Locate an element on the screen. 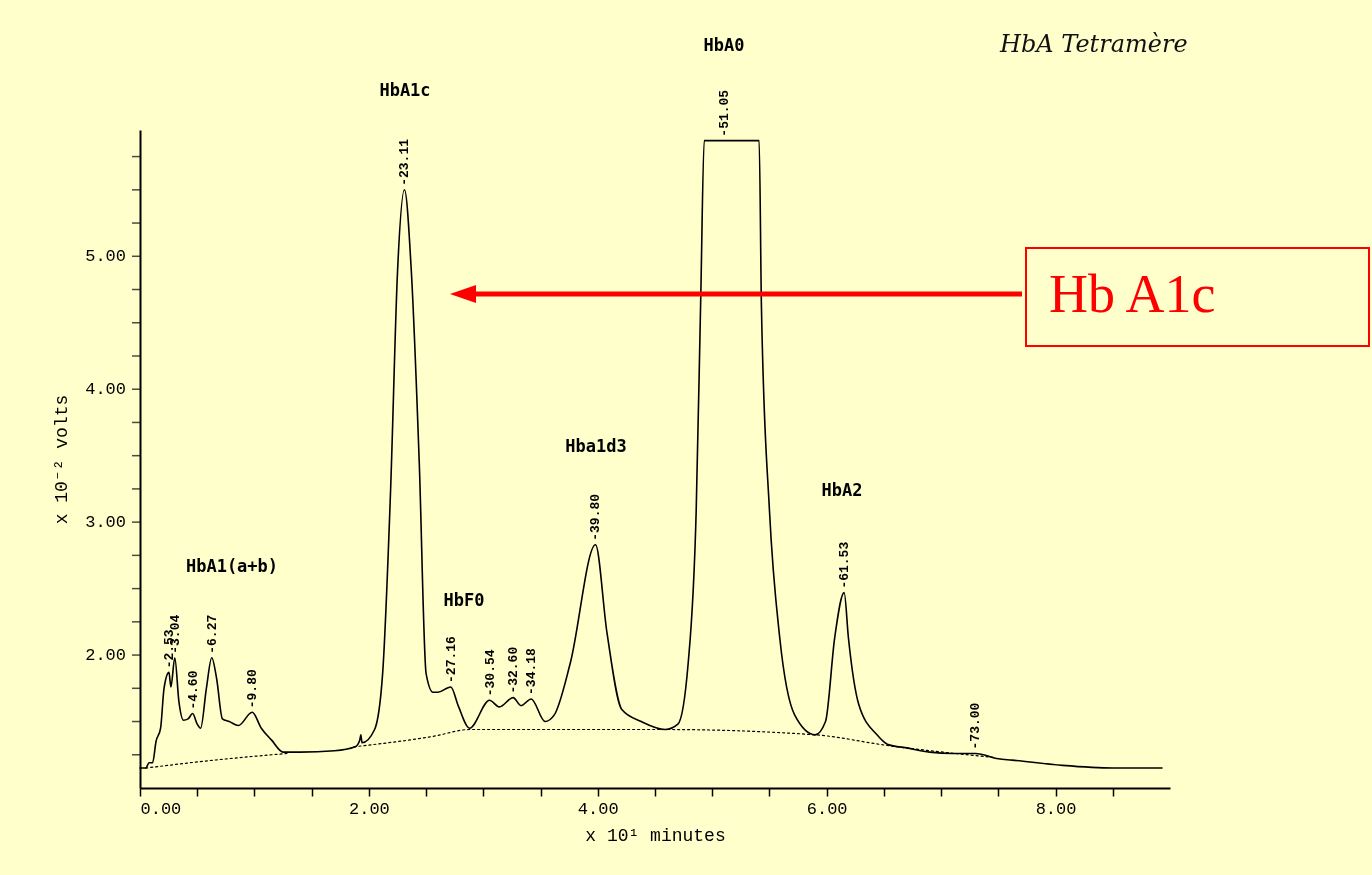  annotation: -30.54 is located at coordinates (490, 673).